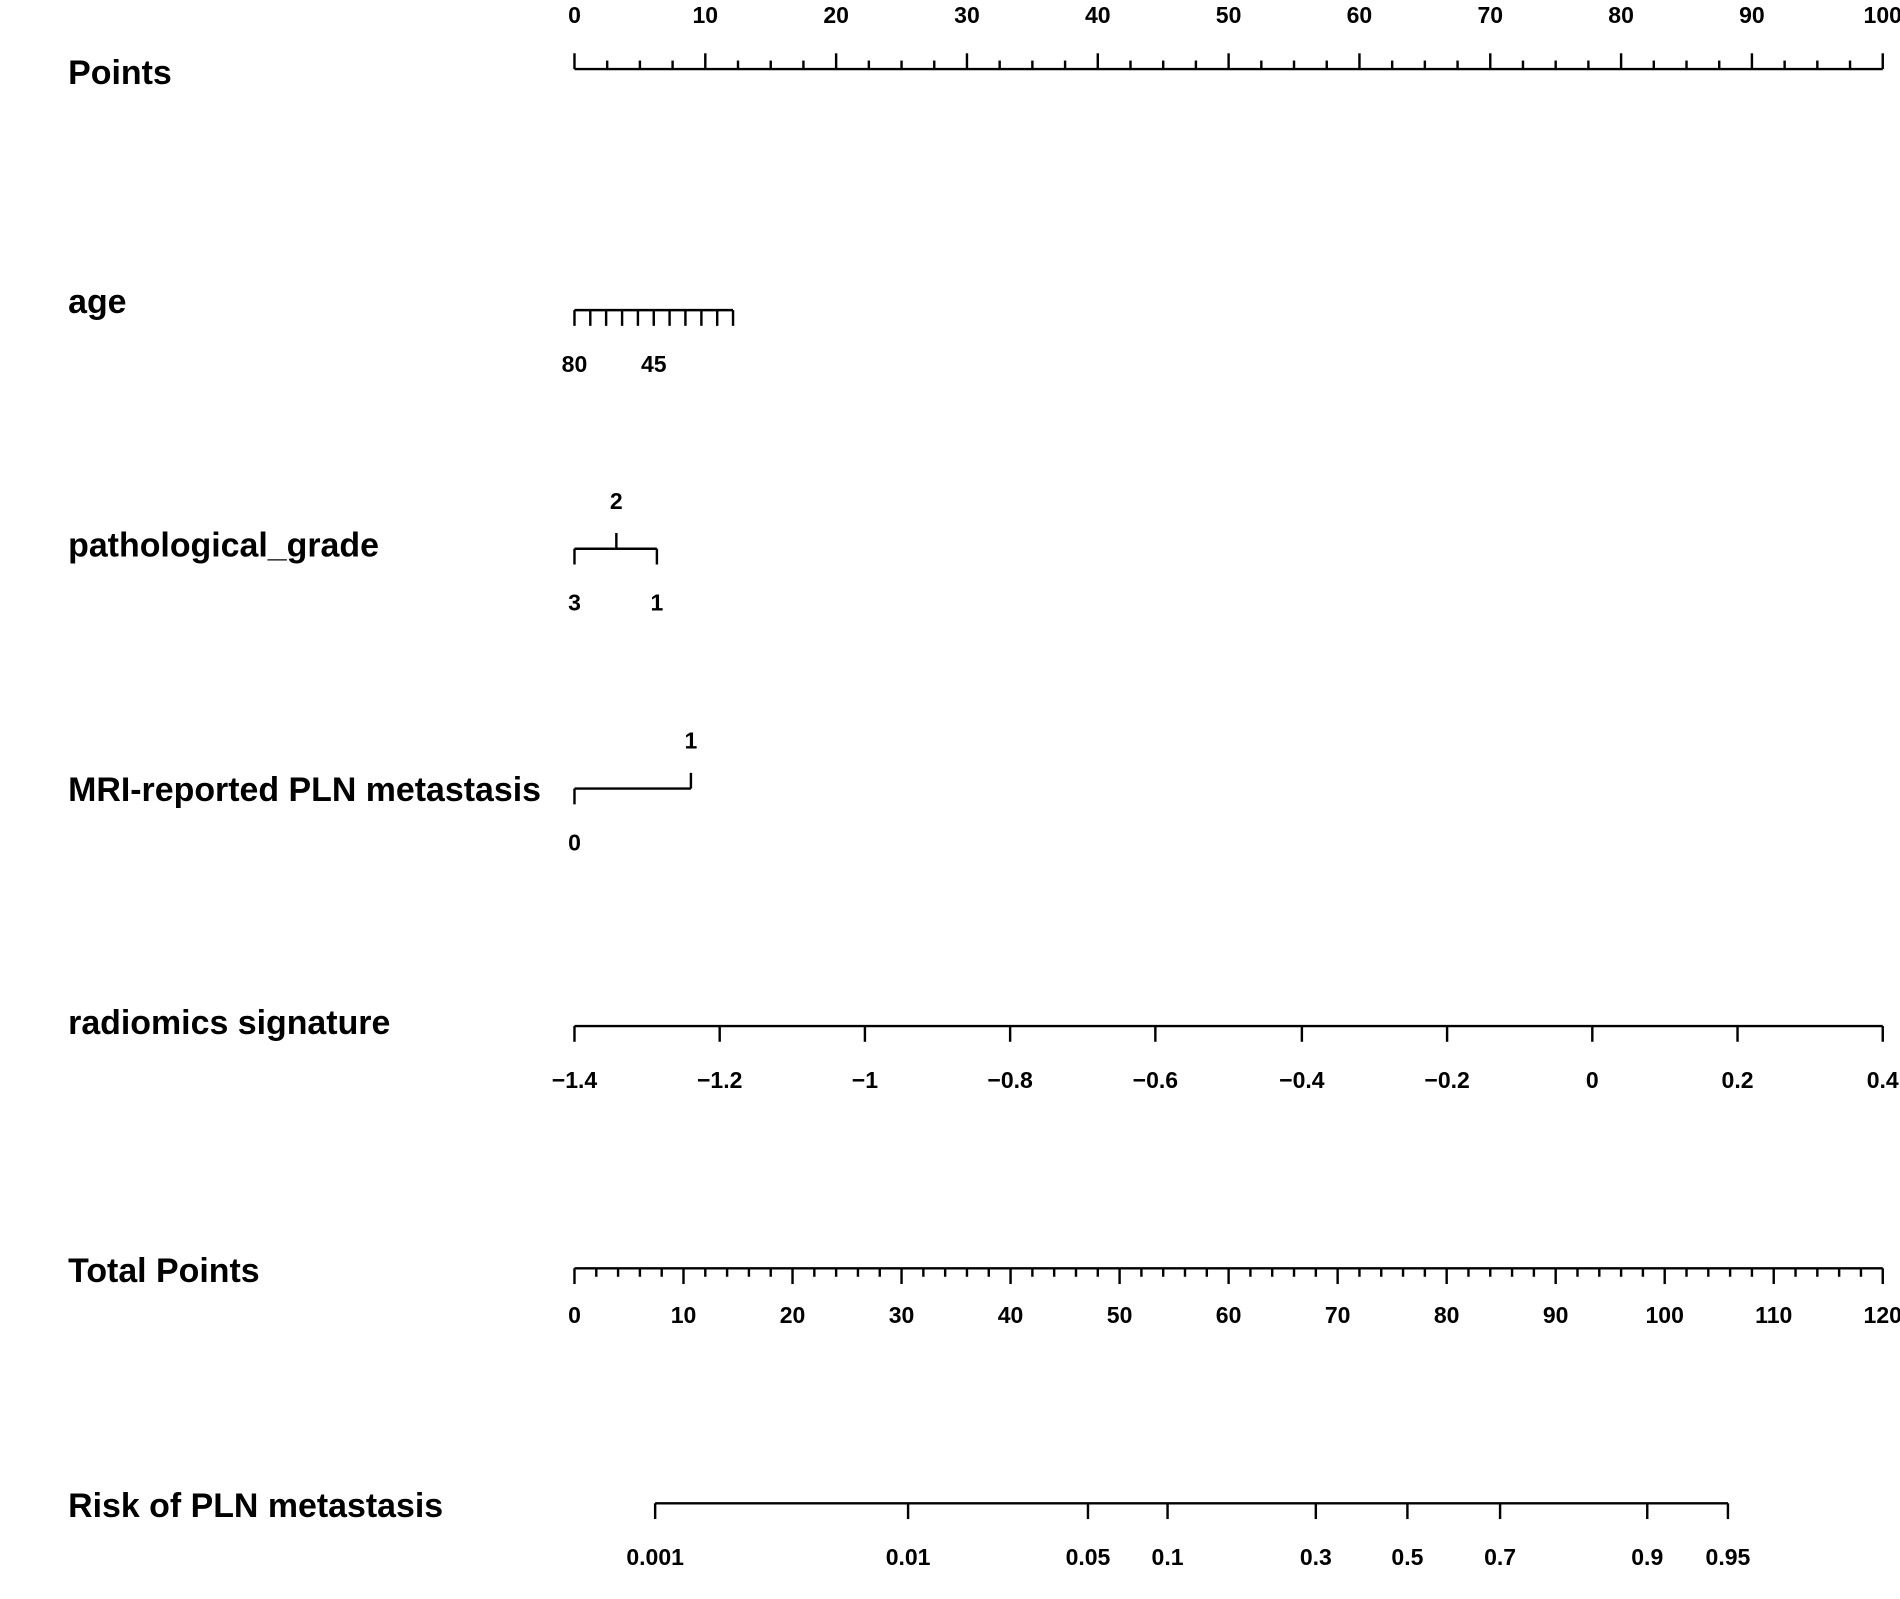  Describe the element at coordinates (1302, 1080) in the screenshot. I see `tick-label: −0.4` at that location.